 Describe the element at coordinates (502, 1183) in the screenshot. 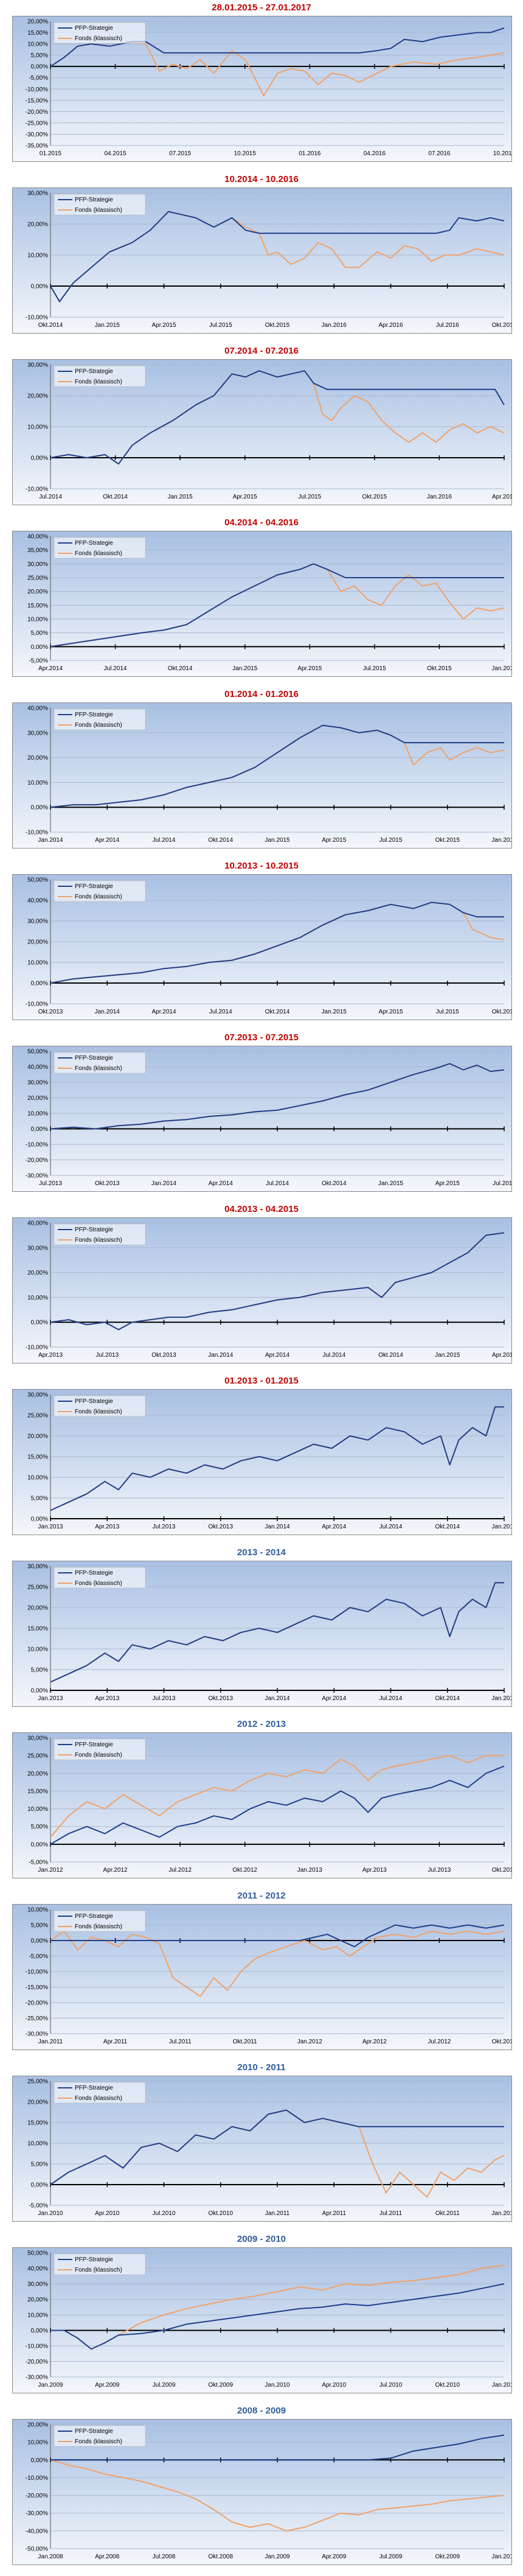

I see `x-tick-label: Jul.2015` at that location.